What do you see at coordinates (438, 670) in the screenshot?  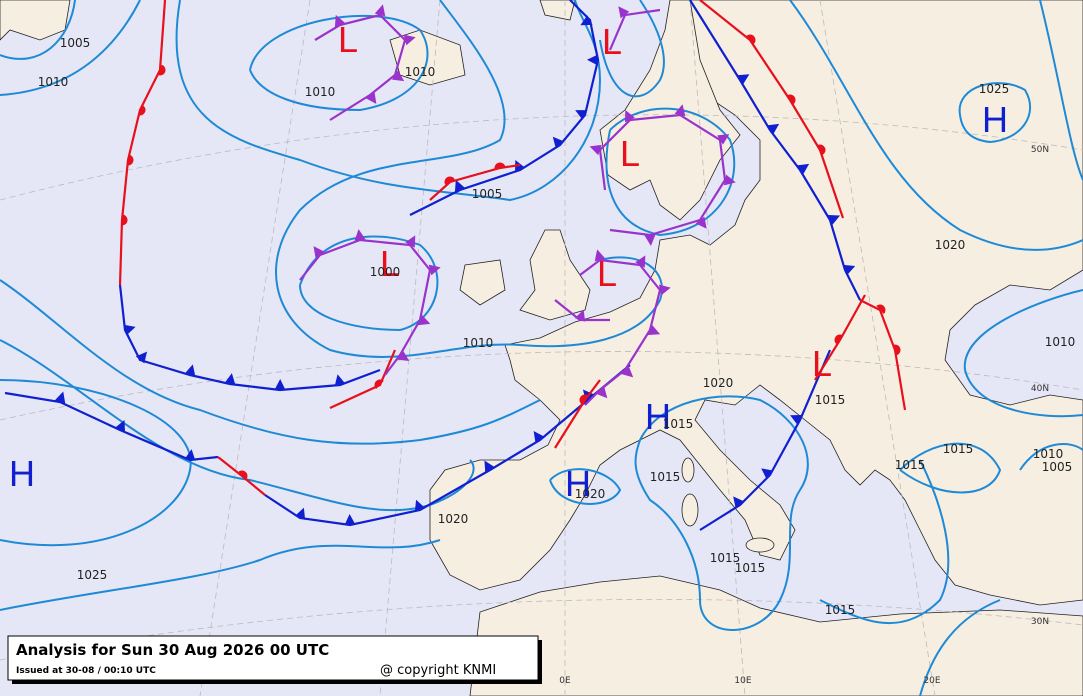 I see `copyright: @ copyright KNMI` at bounding box center [438, 670].